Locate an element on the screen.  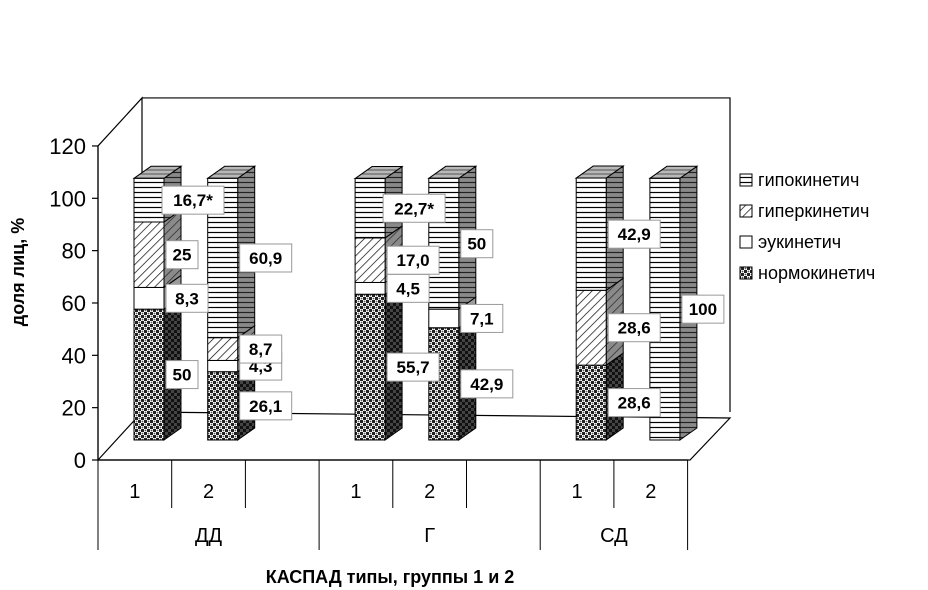
data-label: 7,1 is located at coordinates (482, 318).